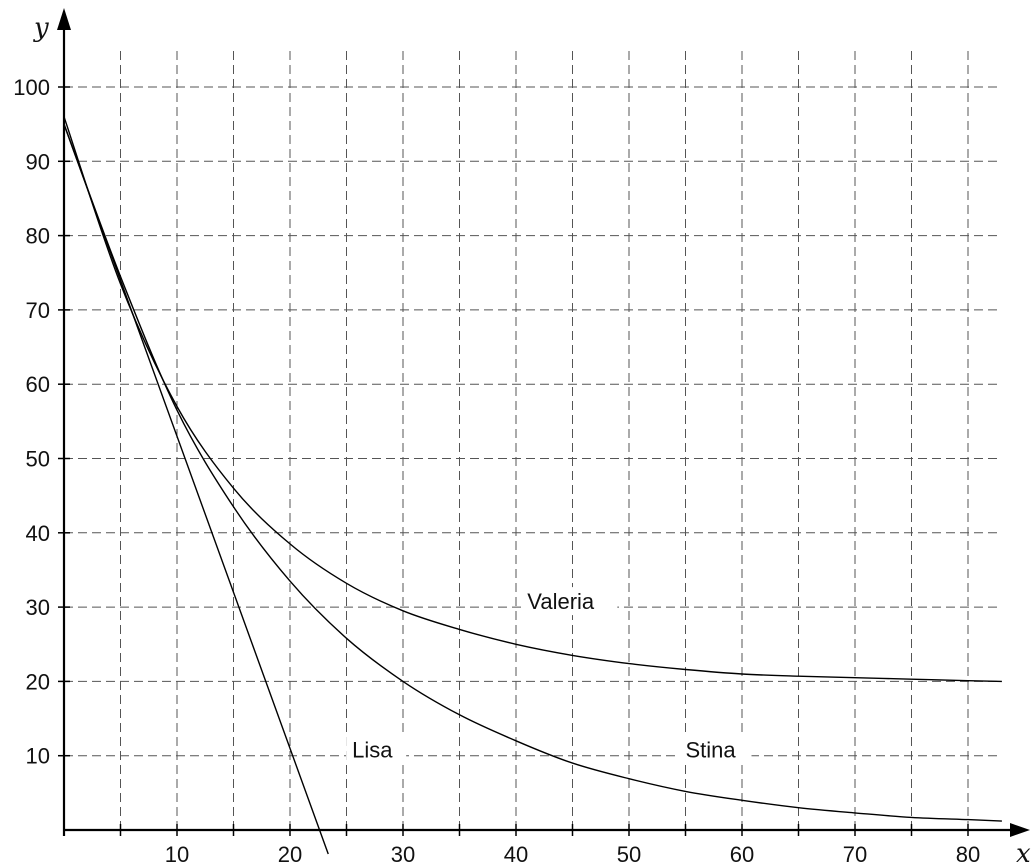  What do you see at coordinates (711, 750) in the screenshot?
I see `series-label-stina: Stina` at bounding box center [711, 750].